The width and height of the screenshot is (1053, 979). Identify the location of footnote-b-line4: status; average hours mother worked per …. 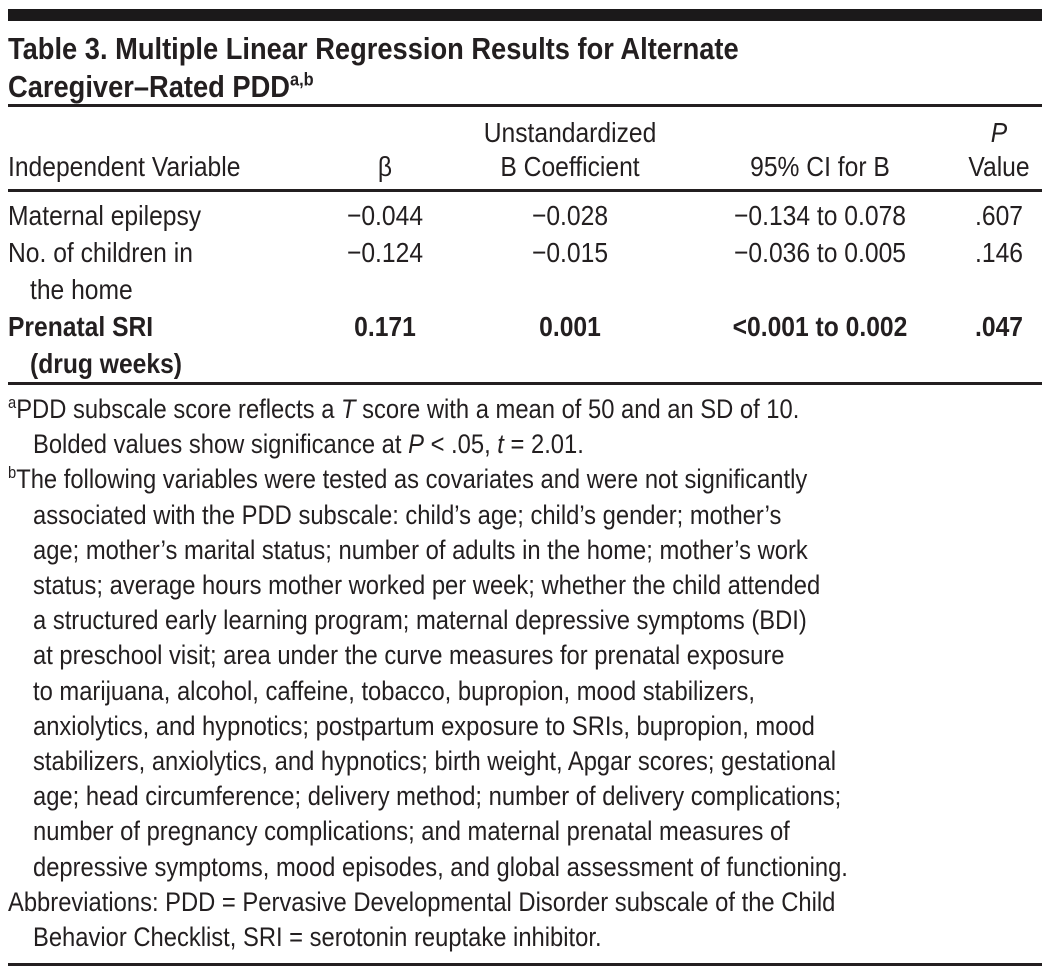
(427, 585).